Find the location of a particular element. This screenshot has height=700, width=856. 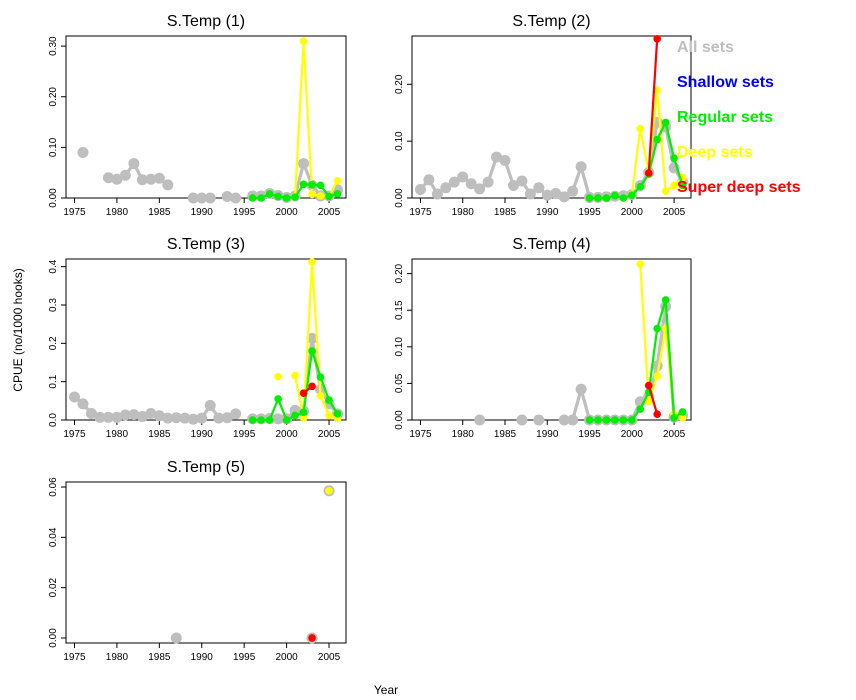

panel-title: S.Temp (2) is located at coordinates (551, 21).